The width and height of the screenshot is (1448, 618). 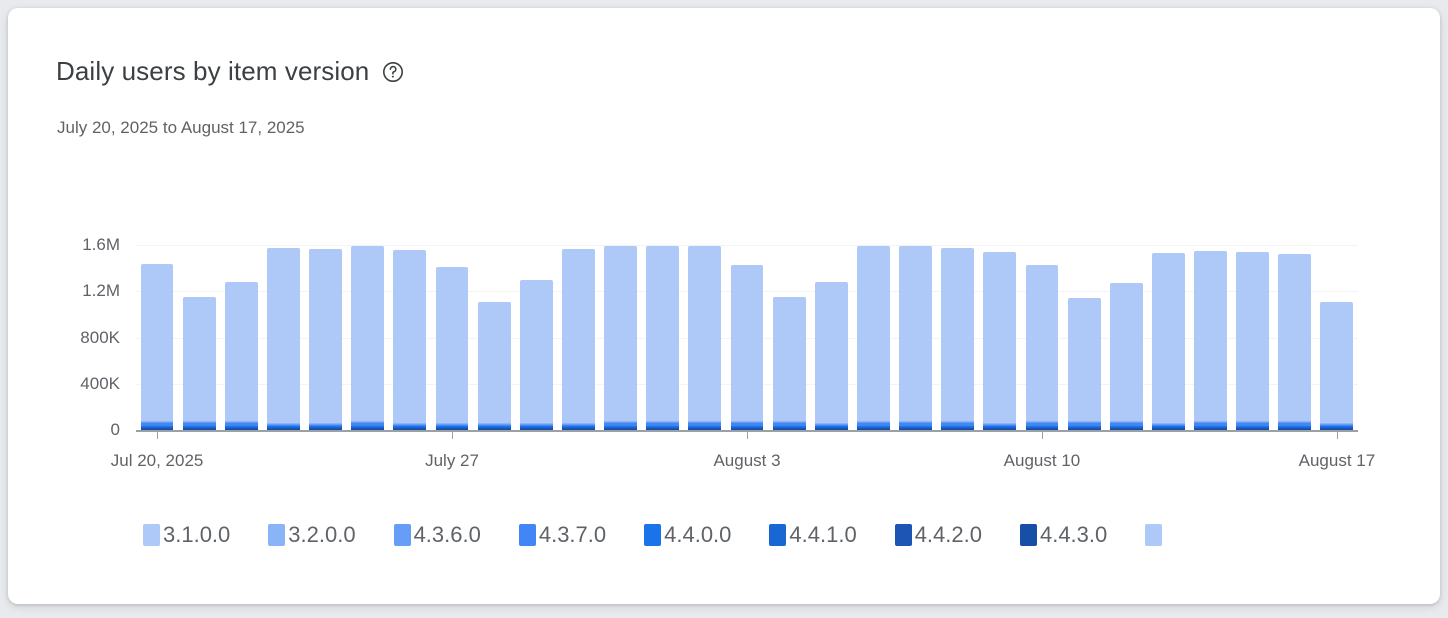 What do you see at coordinates (101, 245) in the screenshot?
I see `y-axis-tick-label: 1.6M` at bounding box center [101, 245].